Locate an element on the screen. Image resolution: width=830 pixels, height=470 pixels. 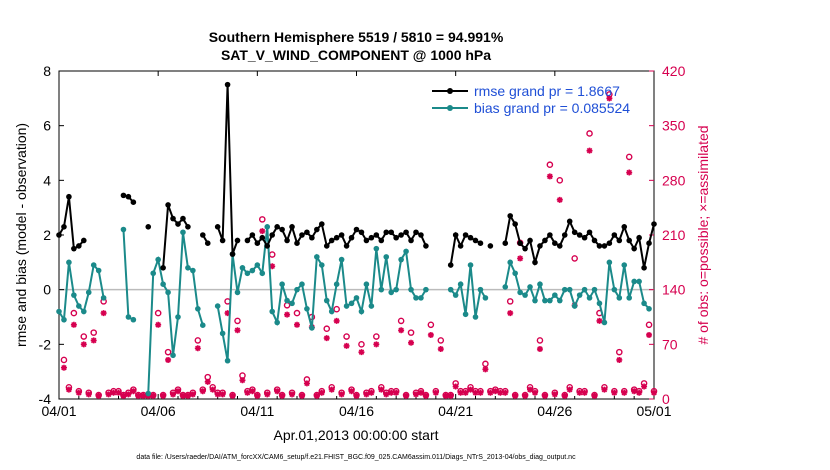
legend-rmse-label: rmse grand pr = 1.8667 is located at coordinates (547, 91).